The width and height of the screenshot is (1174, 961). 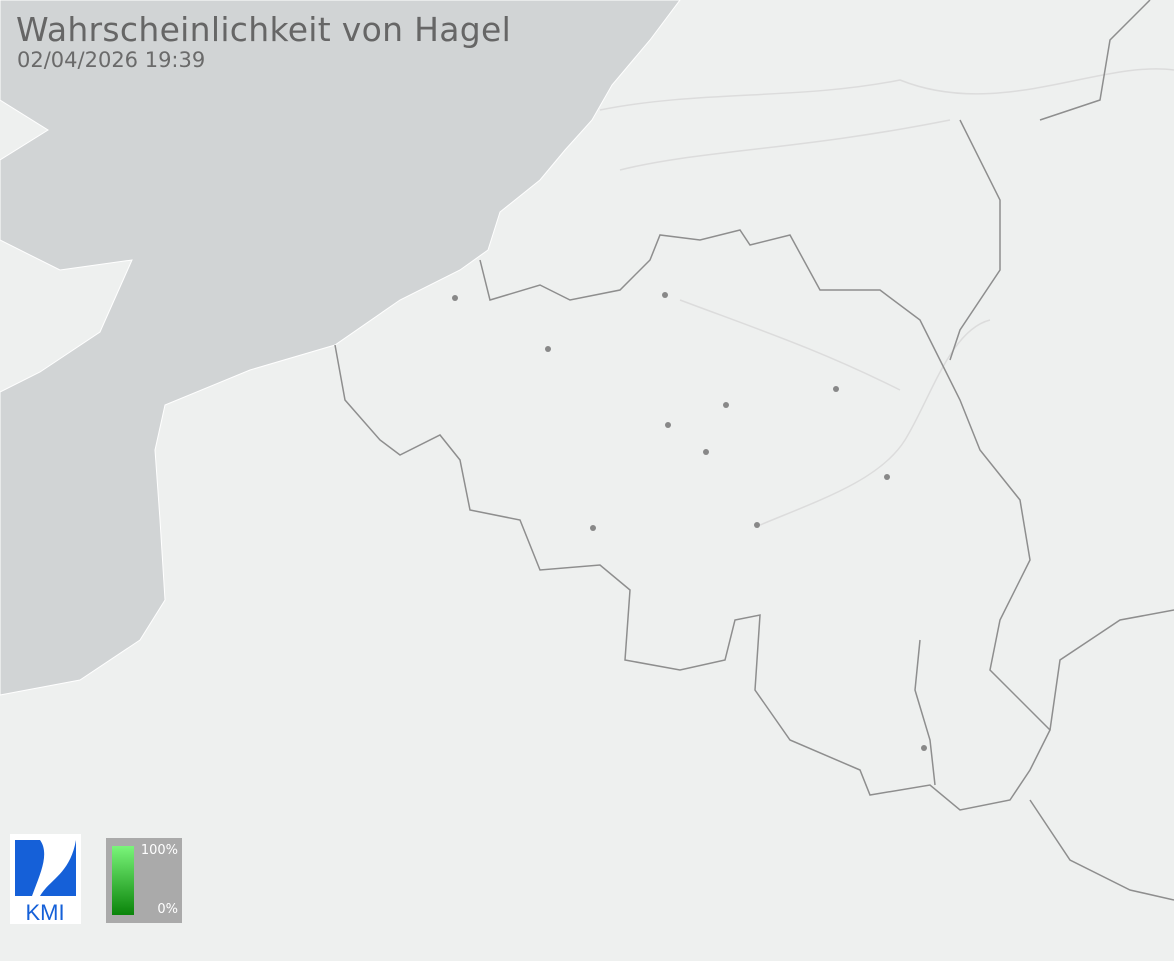 I want to click on legend-min-label: 0%, so click(x=167, y=909).